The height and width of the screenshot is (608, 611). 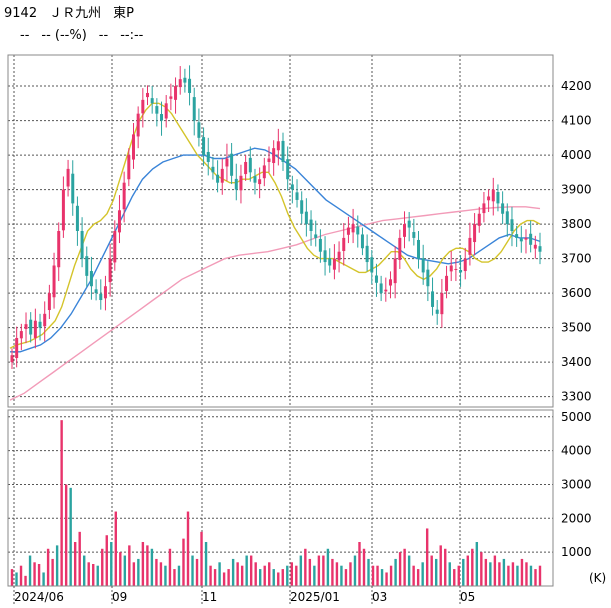 I want to click on header-row-1: 9142 ＪＲ九州 東P, so click(x=75, y=11).